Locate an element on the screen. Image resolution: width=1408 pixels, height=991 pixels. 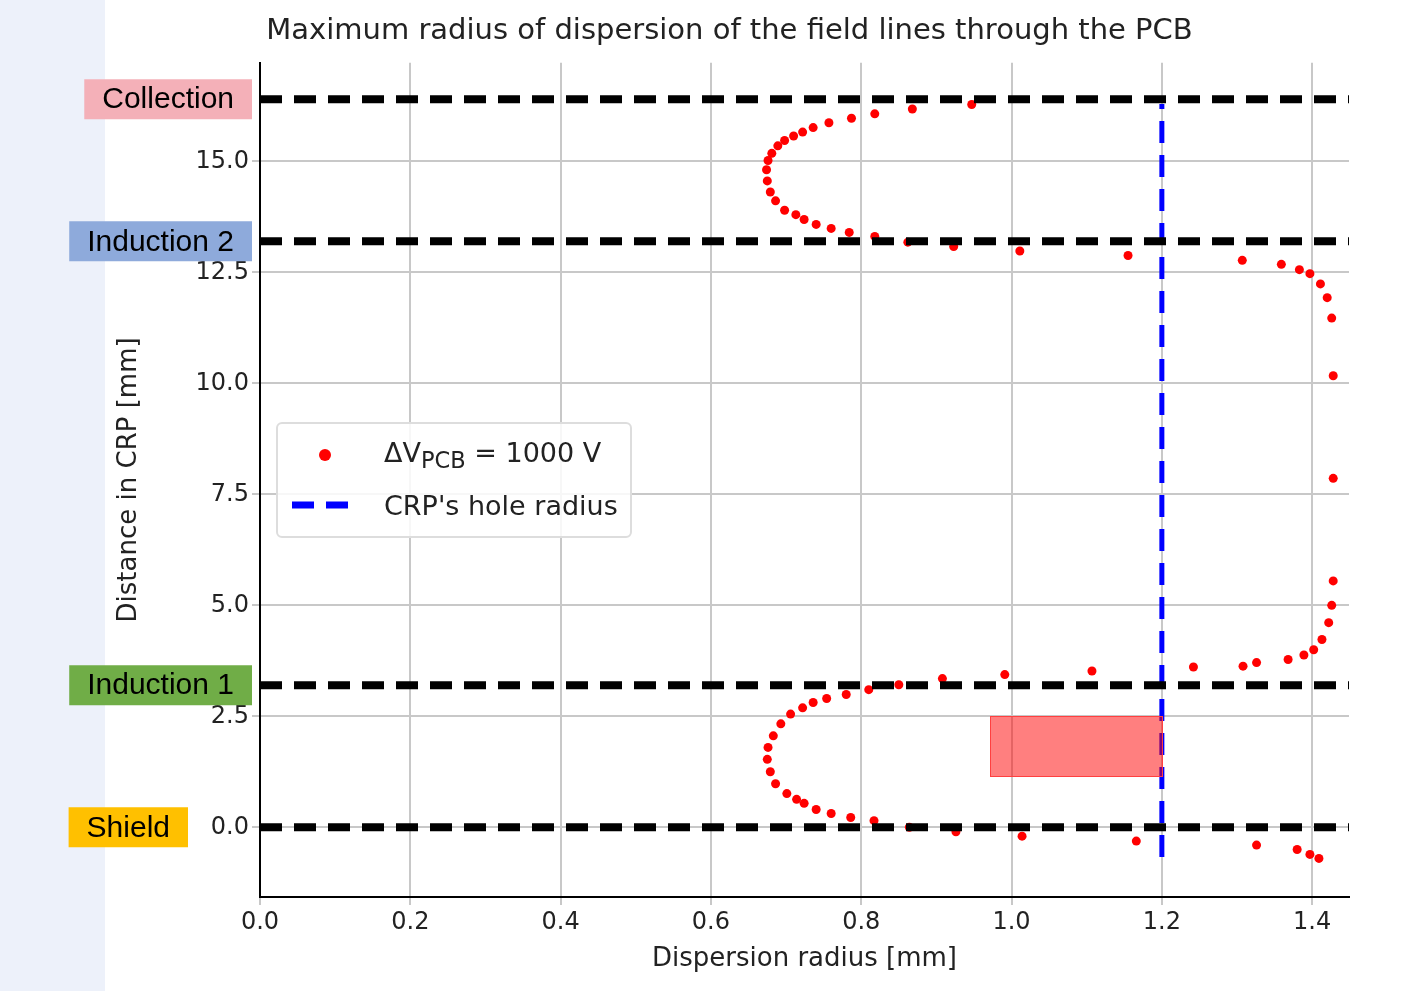
y-tick-label: 5.0 is located at coordinates (229, 603).